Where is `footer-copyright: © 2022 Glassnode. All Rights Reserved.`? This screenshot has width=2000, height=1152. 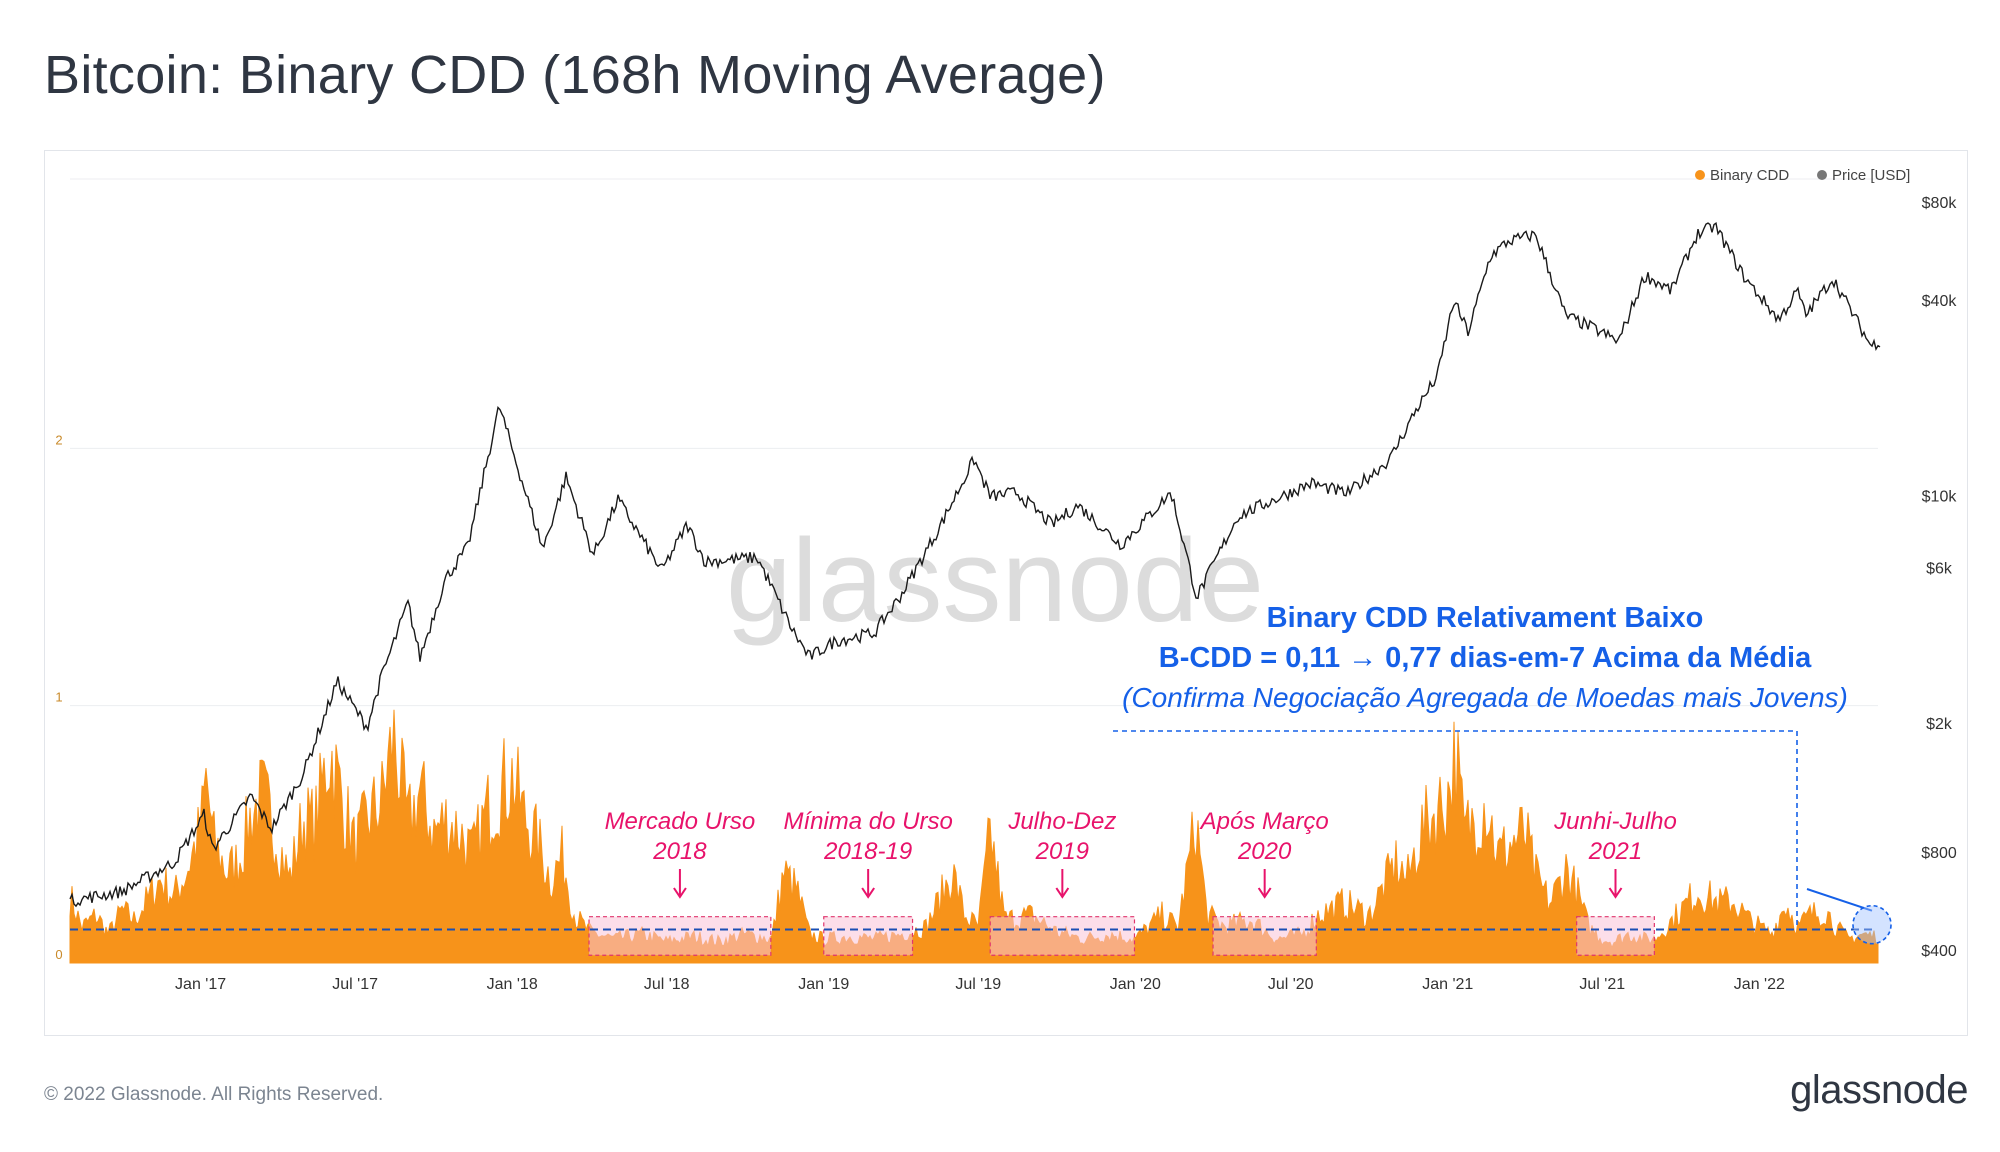
footer-copyright: © 2022 Glassnode. All Rights Reserved. is located at coordinates (214, 1094).